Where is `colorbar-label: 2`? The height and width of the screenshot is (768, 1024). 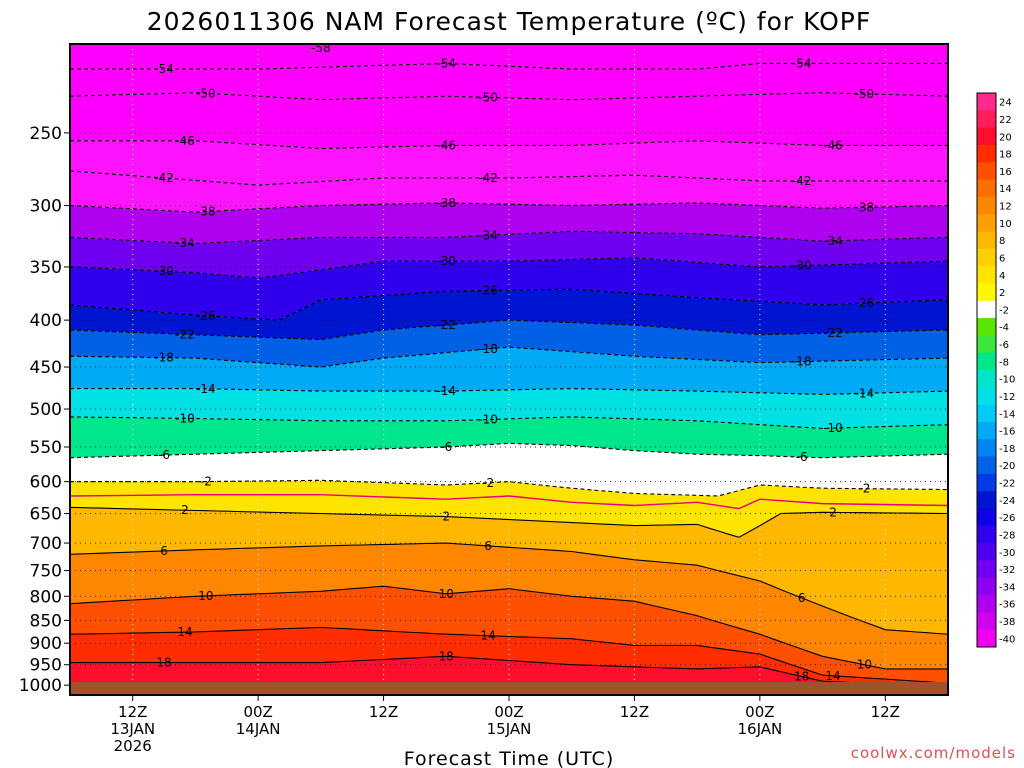
colorbar-label: 2 is located at coordinates (1002, 293).